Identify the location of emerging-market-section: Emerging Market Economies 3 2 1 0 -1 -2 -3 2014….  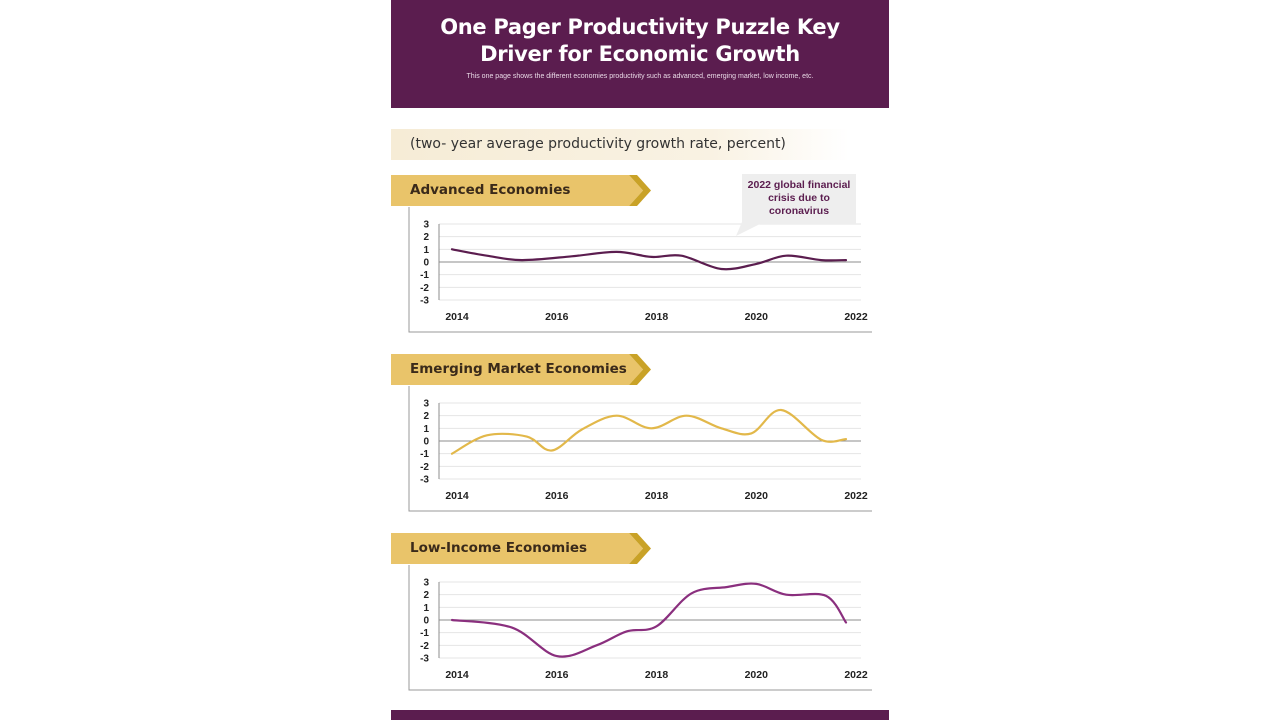
(640, 434).